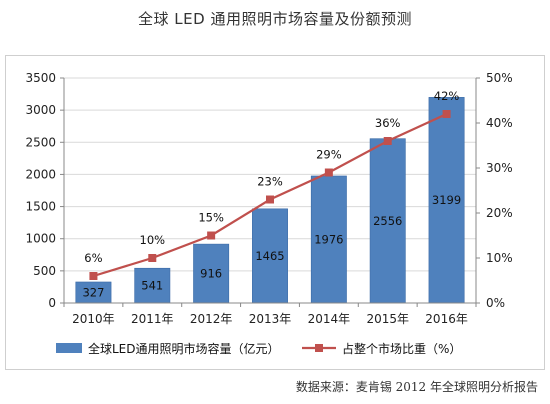 The image size is (550, 404). I want to click on x-tick-label: 2013年, so click(270, 319).